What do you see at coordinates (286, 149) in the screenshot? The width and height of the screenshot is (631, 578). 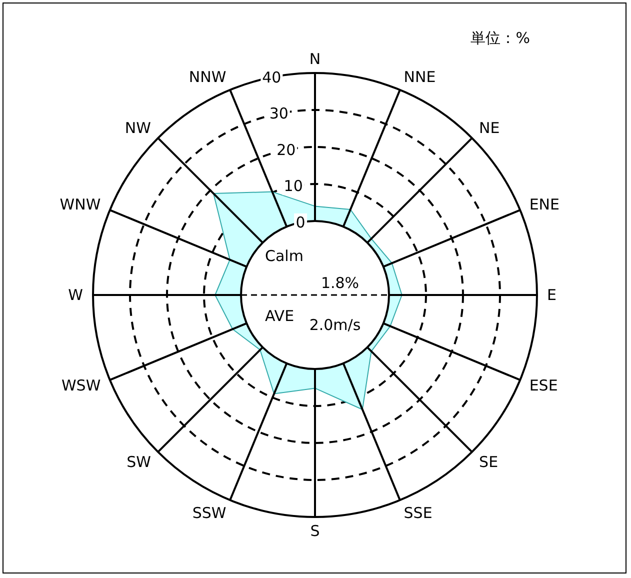 I see `tick: 20` at bounding box center [286, 149].